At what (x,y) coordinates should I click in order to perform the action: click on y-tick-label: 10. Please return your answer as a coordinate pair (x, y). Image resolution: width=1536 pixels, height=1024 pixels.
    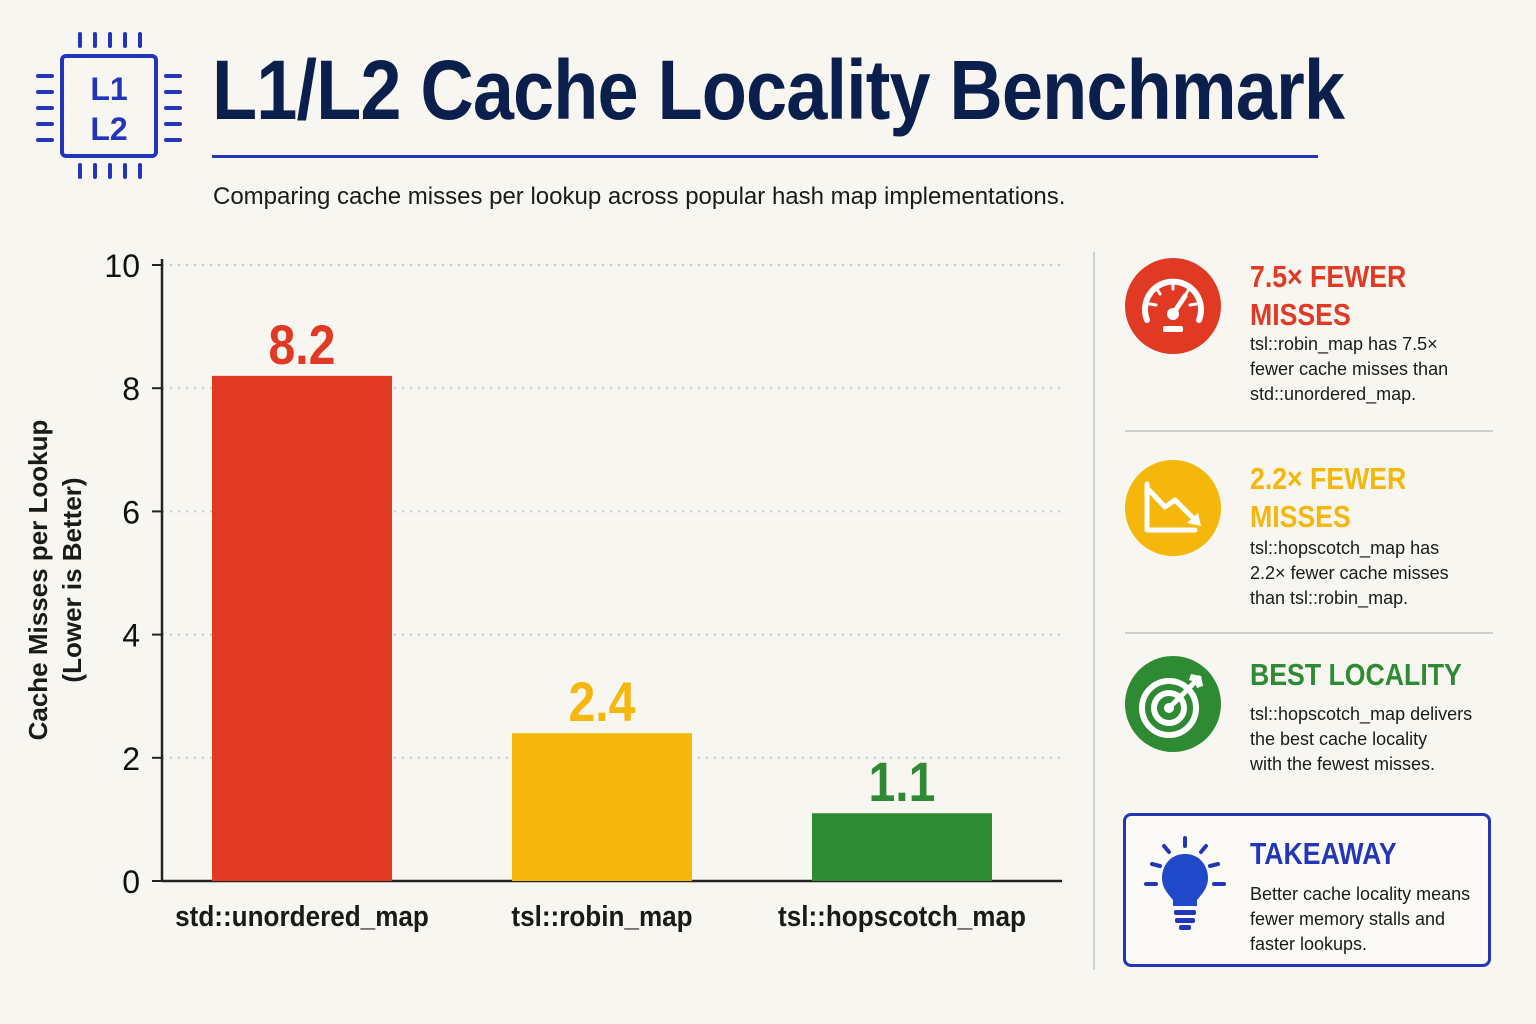
    Looking at the image, I should click on (122, 266).